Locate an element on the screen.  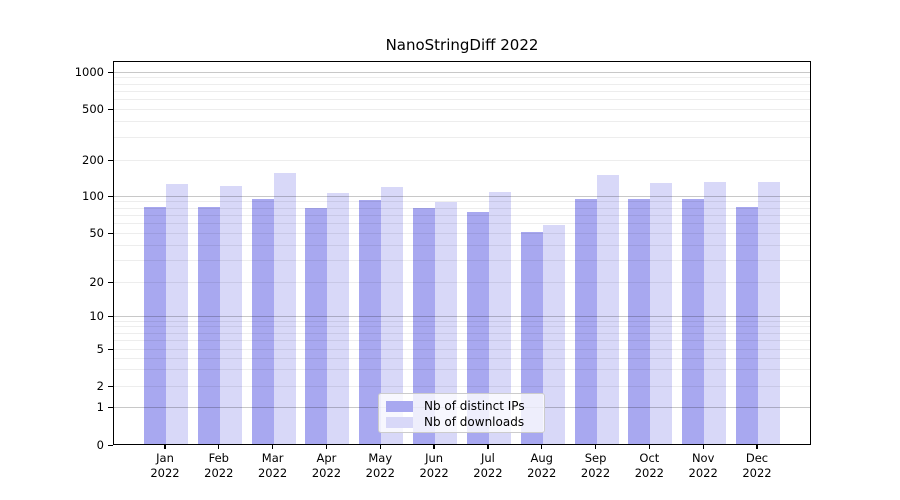
bar-downloads-mar is located at coordinates (284, 308).